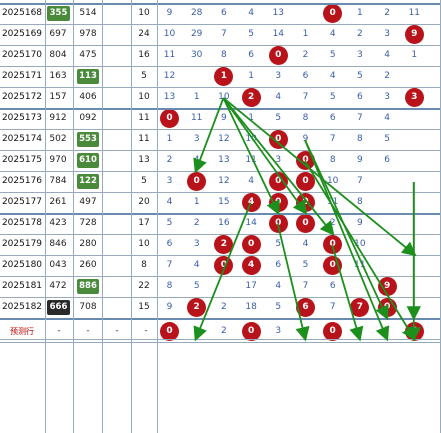 The image size is (441, 433). I want to click on odd-cell: 886, so click(88, 286).